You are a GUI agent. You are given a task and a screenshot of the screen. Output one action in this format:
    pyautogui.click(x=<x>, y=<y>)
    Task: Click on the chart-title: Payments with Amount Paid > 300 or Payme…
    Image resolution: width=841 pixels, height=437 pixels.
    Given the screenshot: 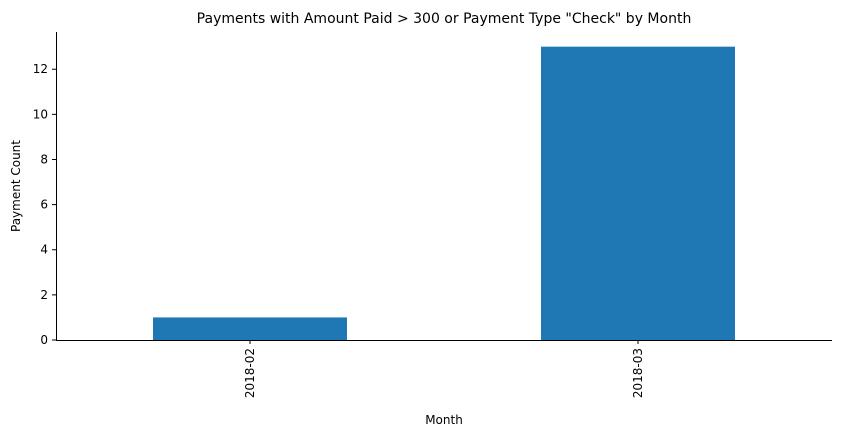 What is the action you would take?
    pyautogui.click(x=444, y=19)
    